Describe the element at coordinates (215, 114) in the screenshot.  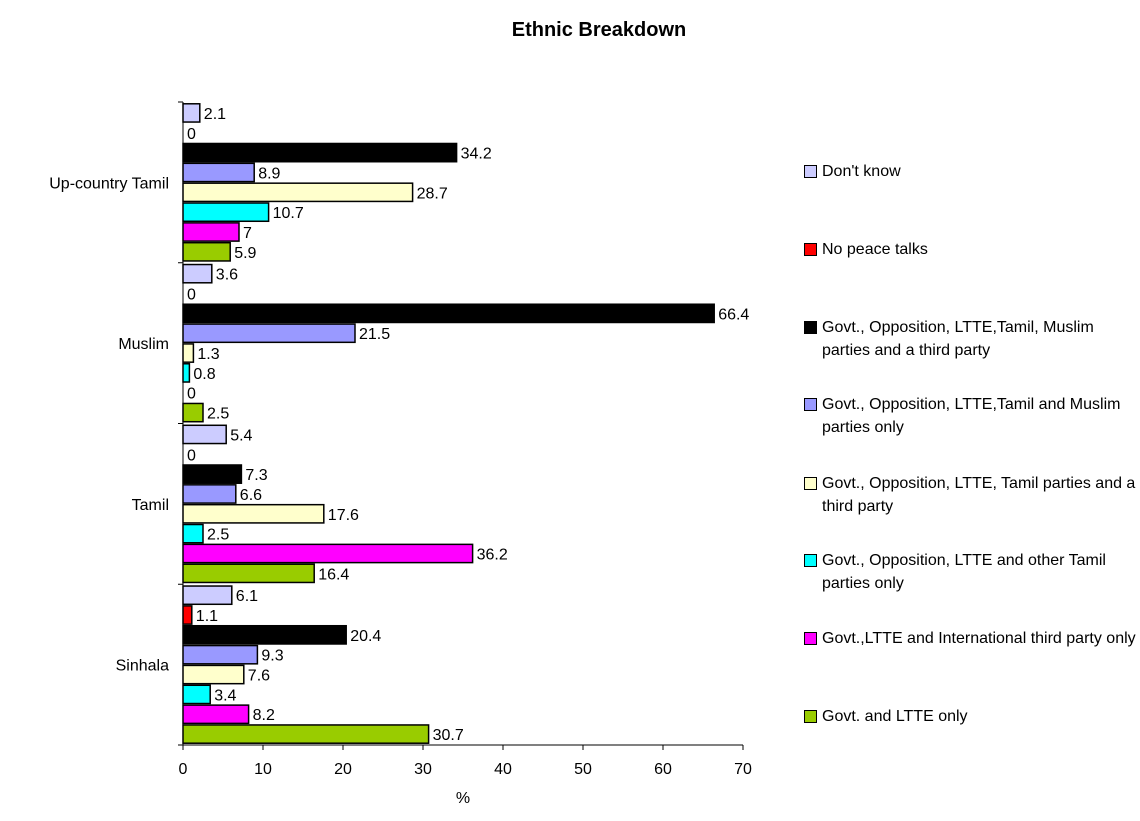
I see `data-label: 2.1` at that location.